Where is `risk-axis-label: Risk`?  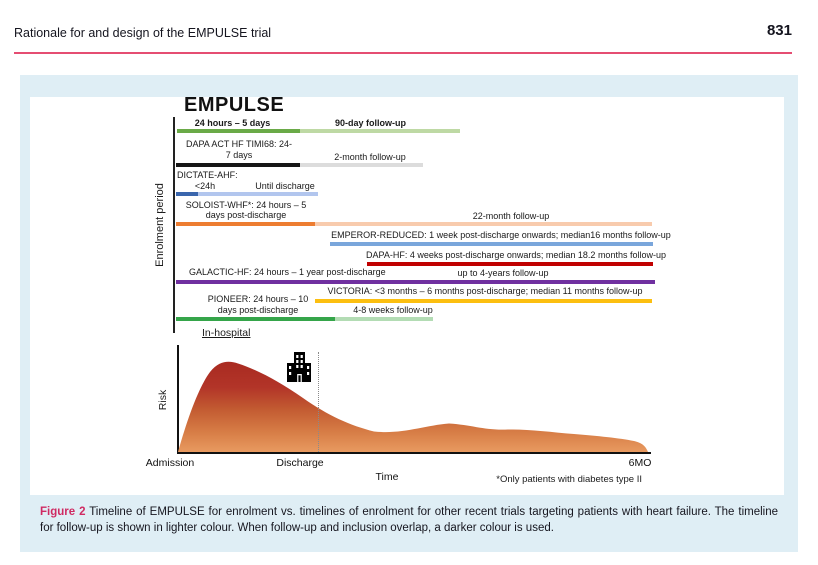 risk-axis-label: Risk is located at coordinates (163, 400).